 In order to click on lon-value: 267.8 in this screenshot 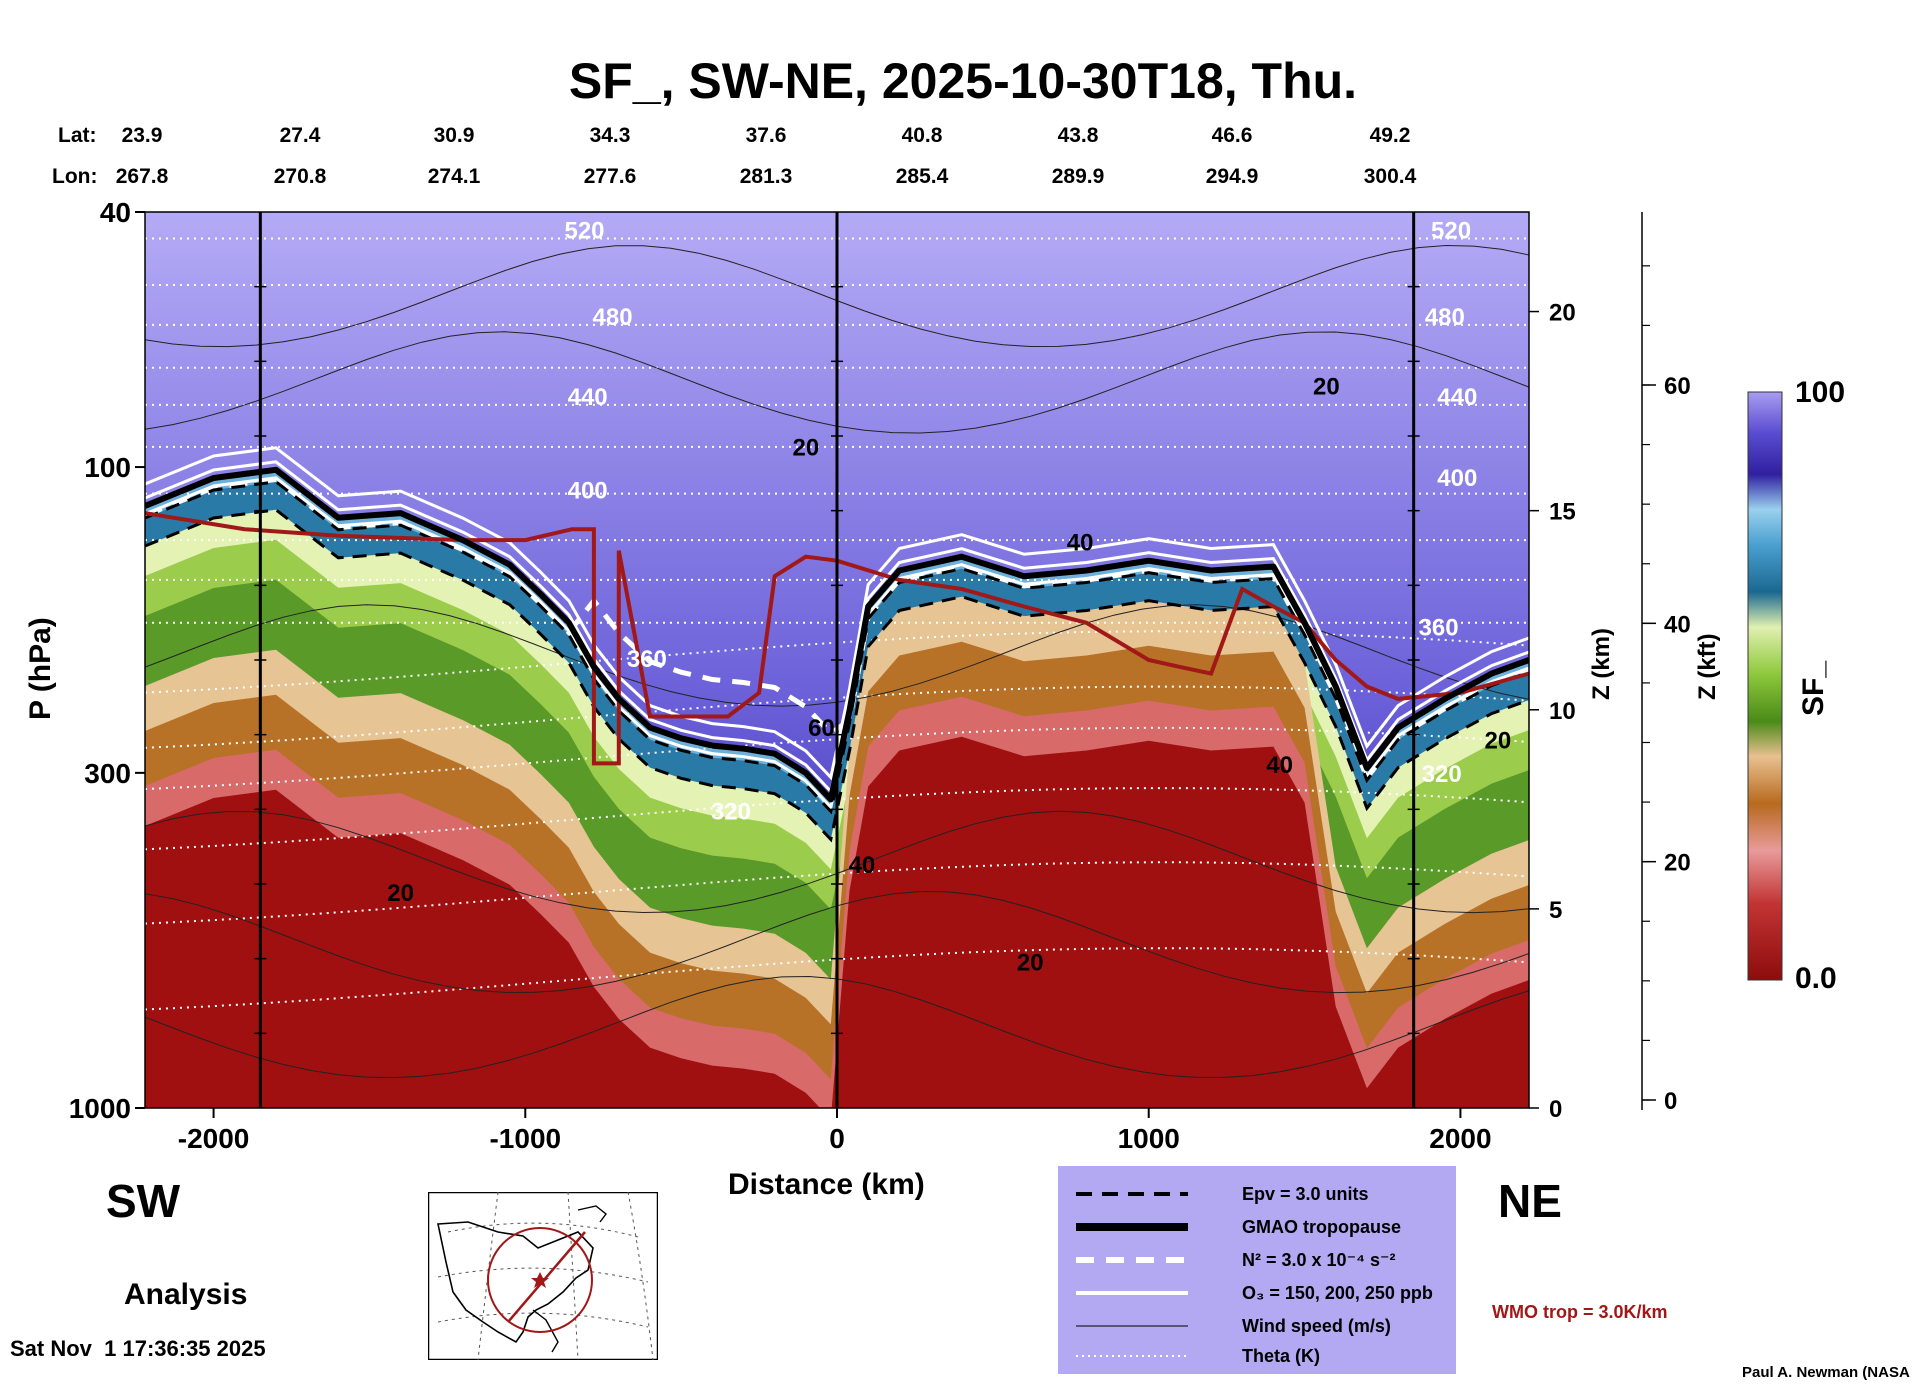, I will do `click(142, 176)`.